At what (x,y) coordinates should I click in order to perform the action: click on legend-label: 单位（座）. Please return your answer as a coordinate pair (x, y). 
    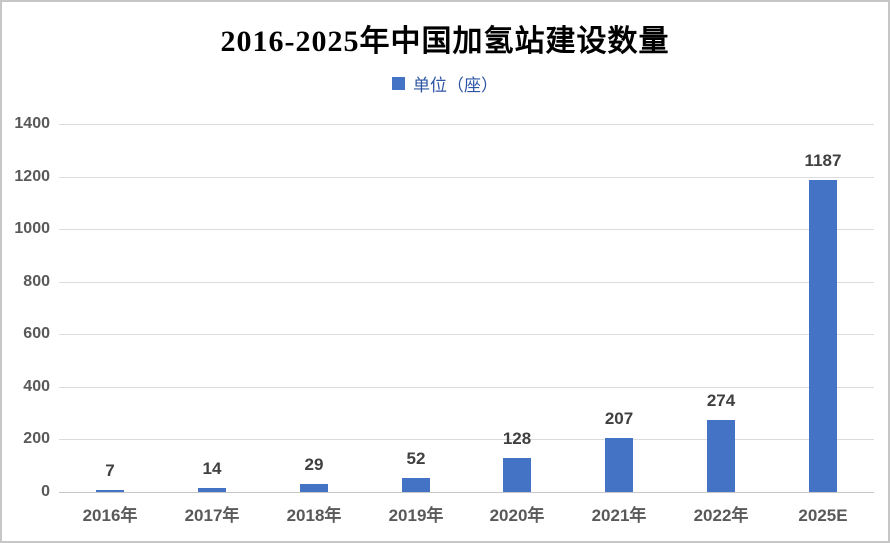
    Looking at the image, I should click on (455, 85).